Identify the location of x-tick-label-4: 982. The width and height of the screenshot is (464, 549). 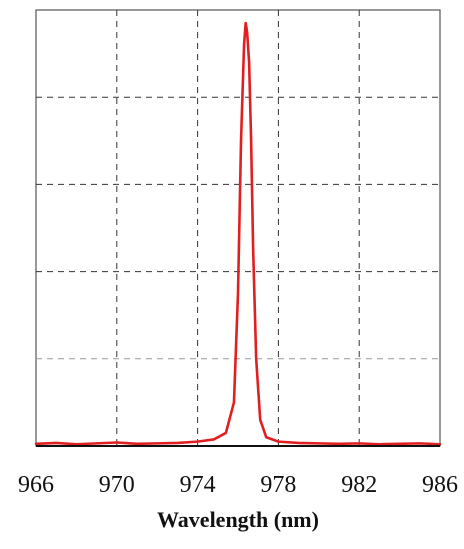
(359, 485).